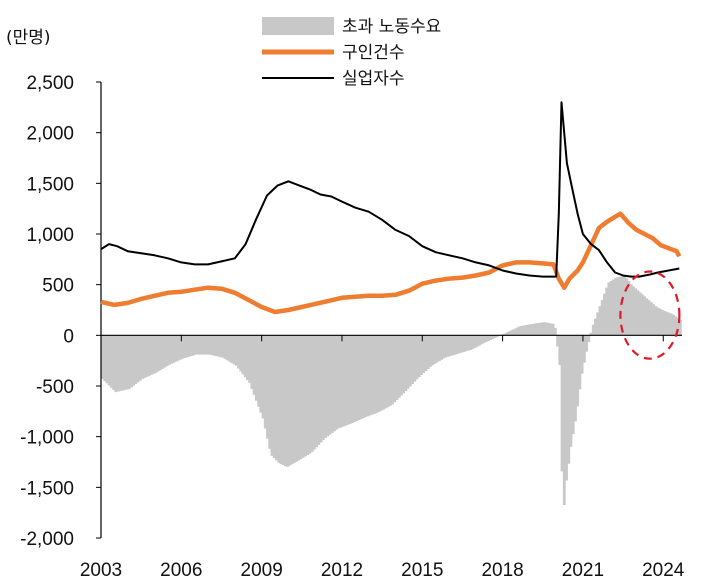 Image resolution: width=709 pixels, height=583 pixels. I want to click on legend-swatch-excess-demand, so click(298, 26).